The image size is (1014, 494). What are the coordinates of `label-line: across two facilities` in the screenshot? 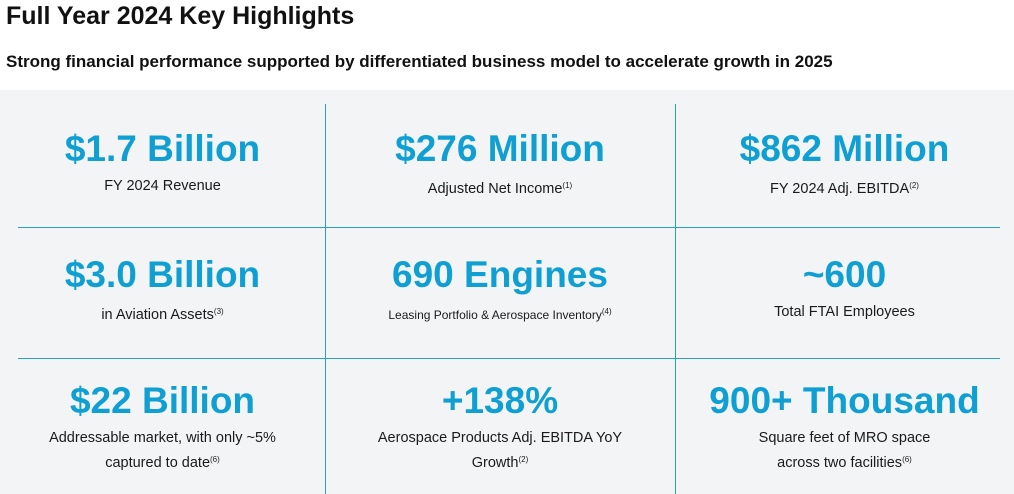 It's located at (840, 463).